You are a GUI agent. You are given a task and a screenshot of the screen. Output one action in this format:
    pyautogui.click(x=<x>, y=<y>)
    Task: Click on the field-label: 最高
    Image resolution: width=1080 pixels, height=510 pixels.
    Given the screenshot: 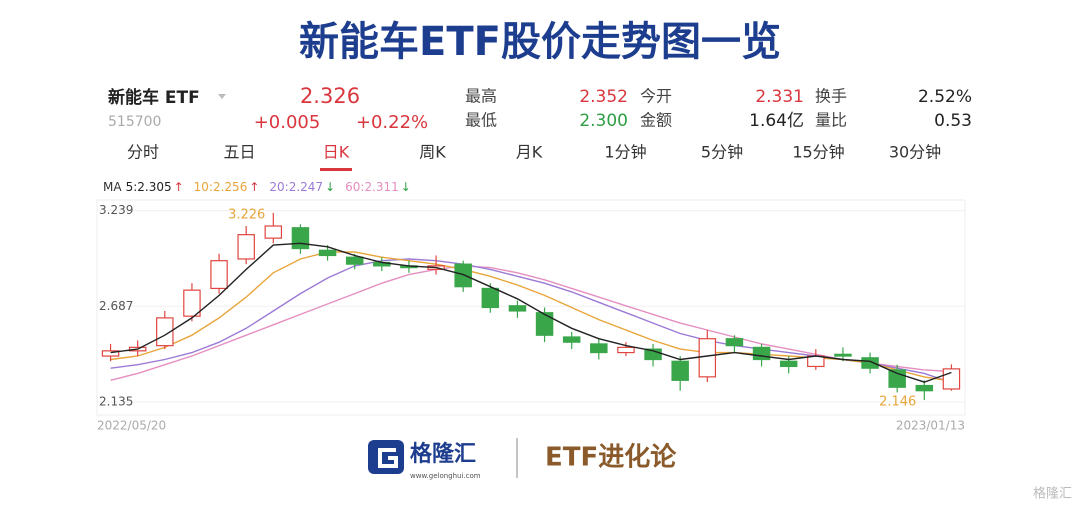 What is the action you would take?
    pyautogui.click(x=481, y=96)
    